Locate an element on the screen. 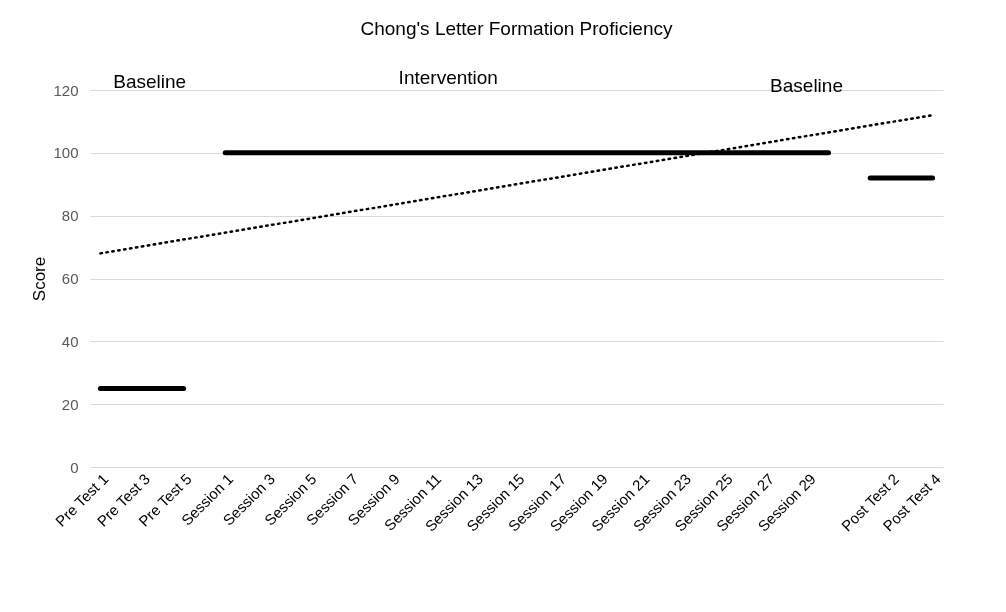 The width and height of the screenshot is (1006, 612). text: Intervention is located at coordinates (448, 77).